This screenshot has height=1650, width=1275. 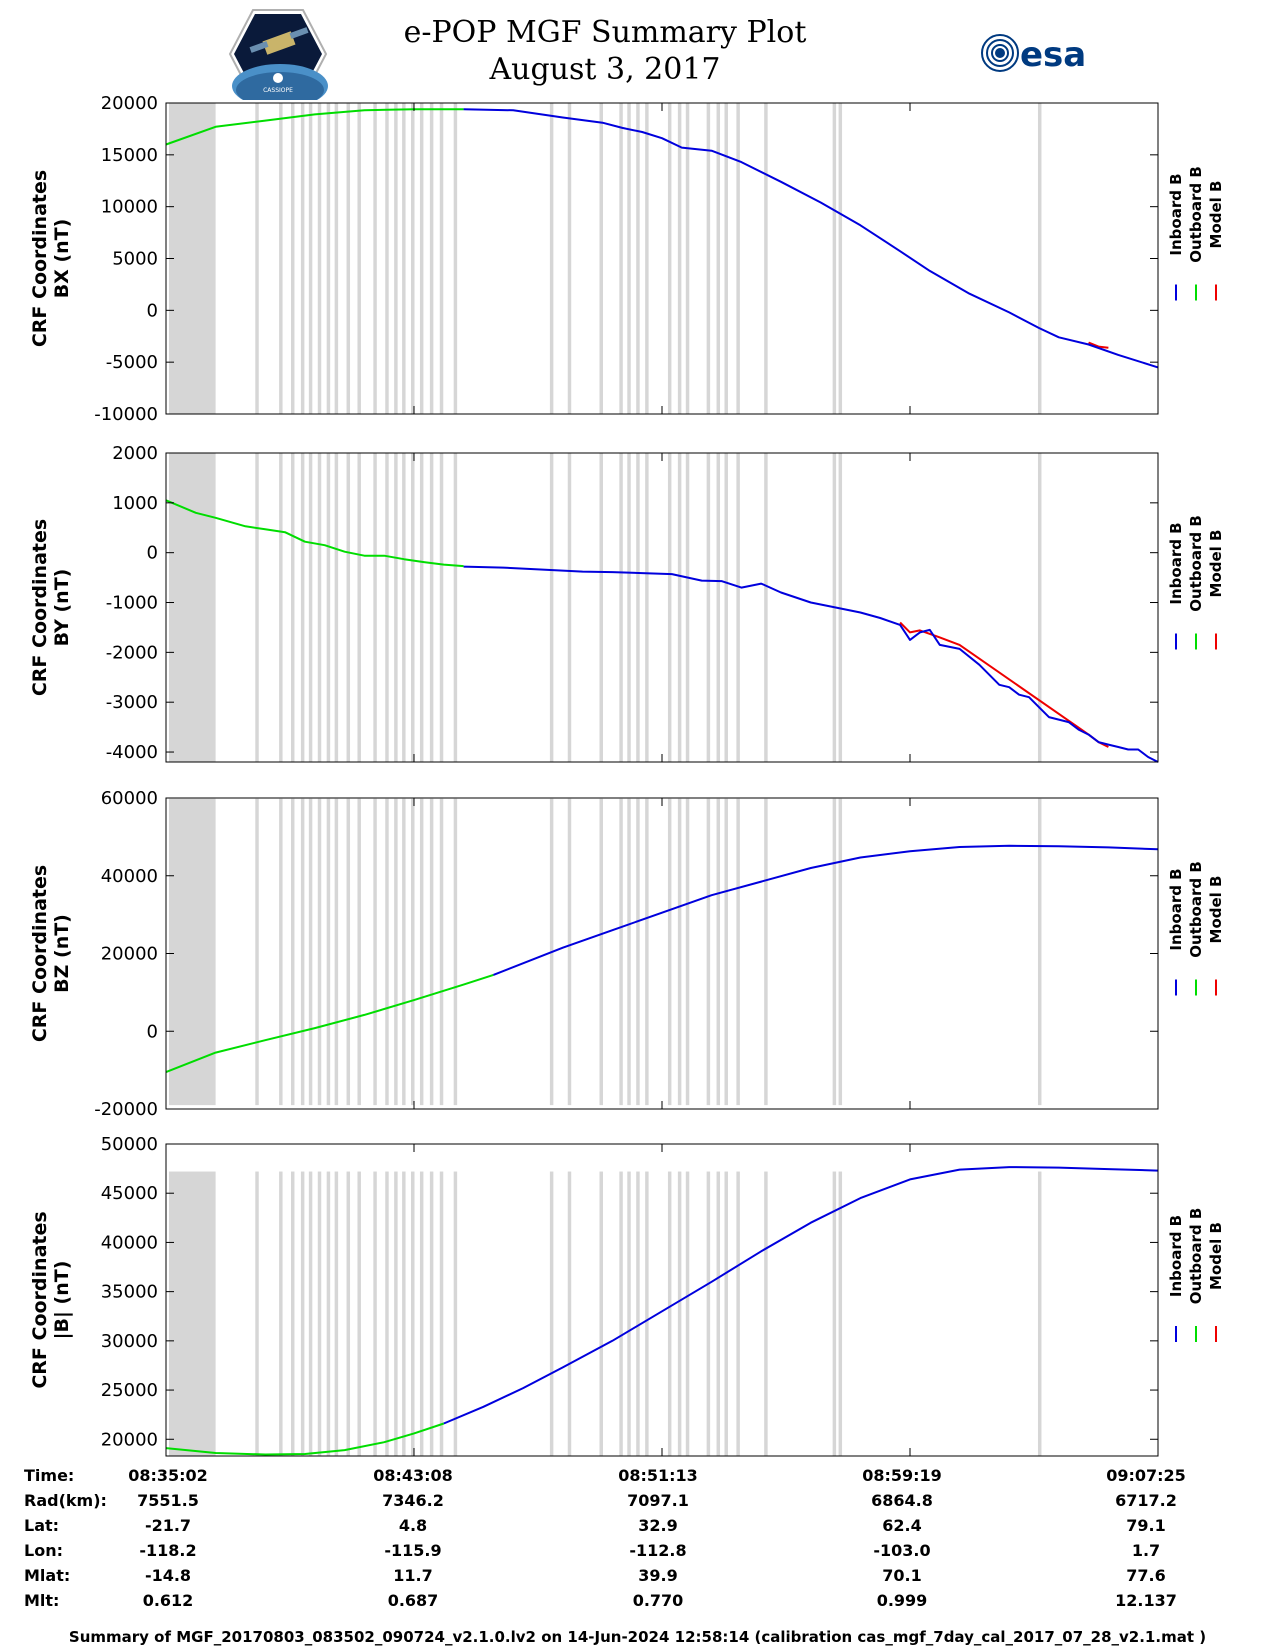 What do you see at coordinates (62, 259) in the screenshot?
I see `y-axis-label-line: BX (nT)` at bounding box center [62, 259].